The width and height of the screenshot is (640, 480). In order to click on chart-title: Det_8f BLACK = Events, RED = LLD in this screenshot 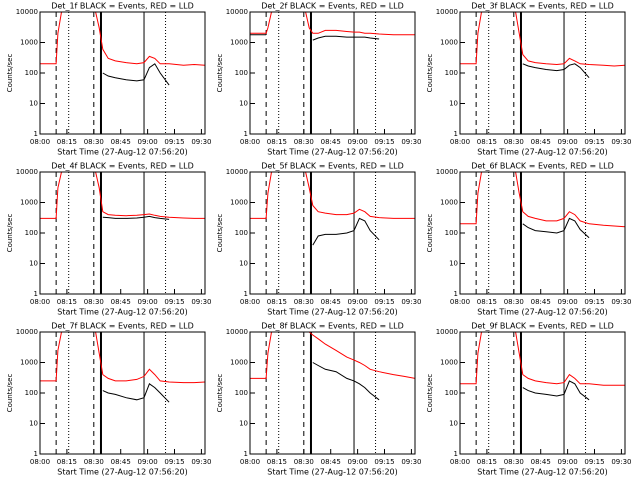, I will do `click(332, 326)`.